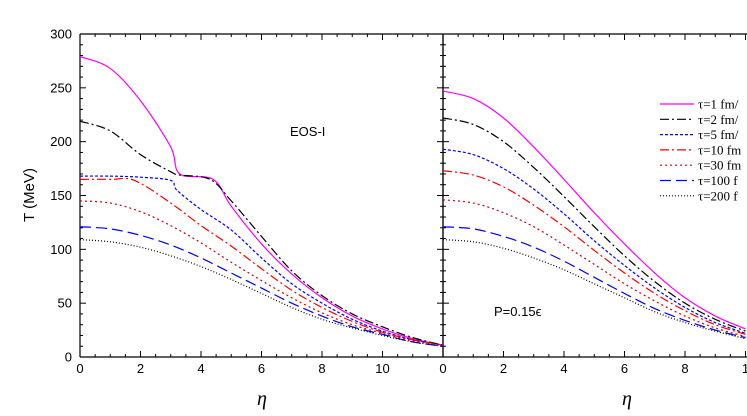  Describe the element at coordinates (627, 399) in the screenshot. I see `x-axis-title-right: η` at that location.